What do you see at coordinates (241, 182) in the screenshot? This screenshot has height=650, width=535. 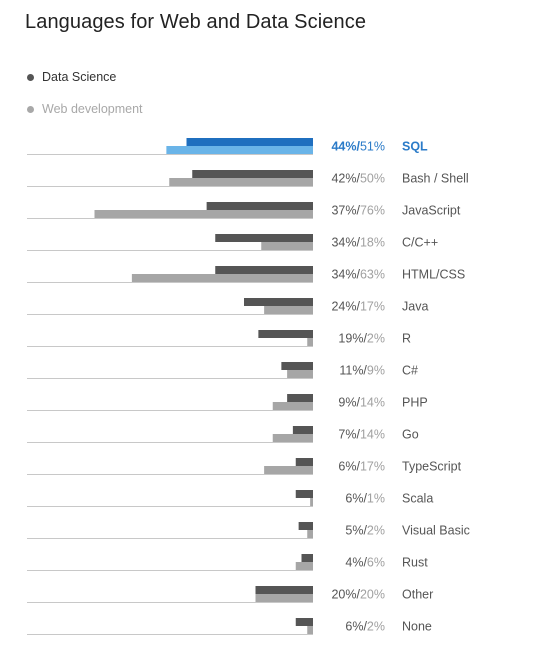 I see `bar-web-development-bash-shell` at bounding box center [241, 182].